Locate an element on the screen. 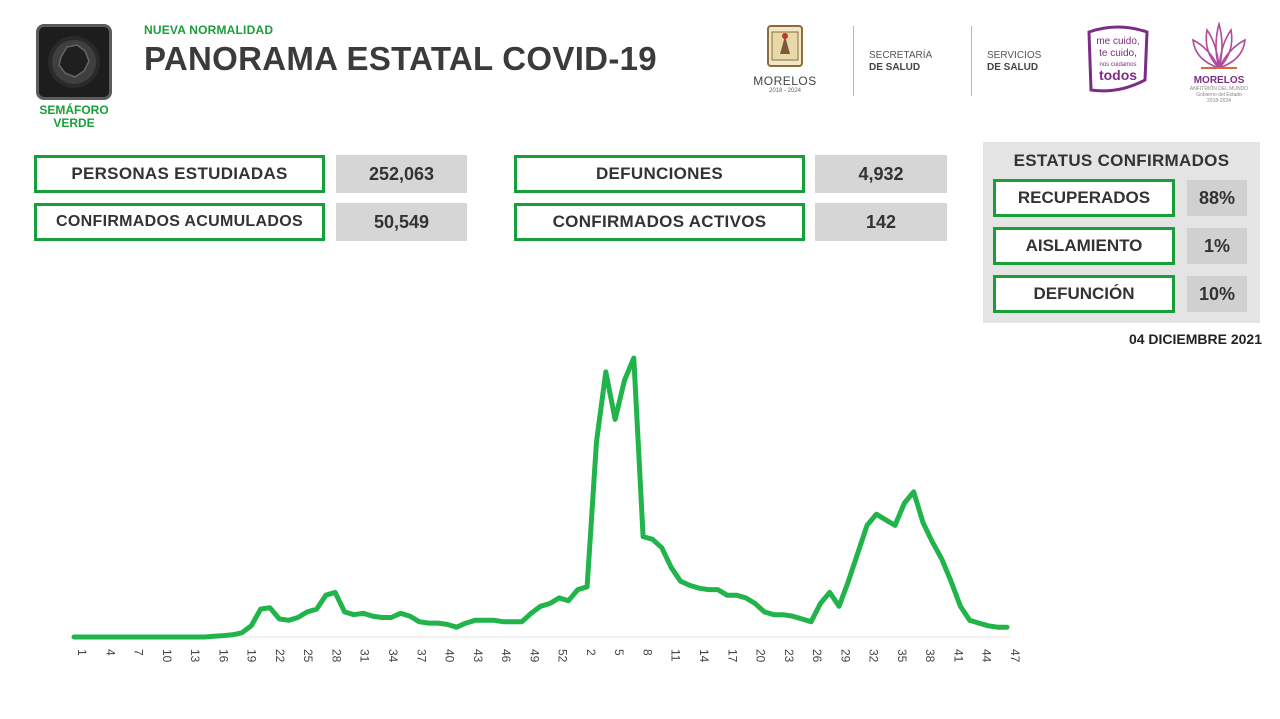 This screenshot has height=719, width=1280. defuncion-label: DEFUNCIÓN is located at coordinates (1084, 294).